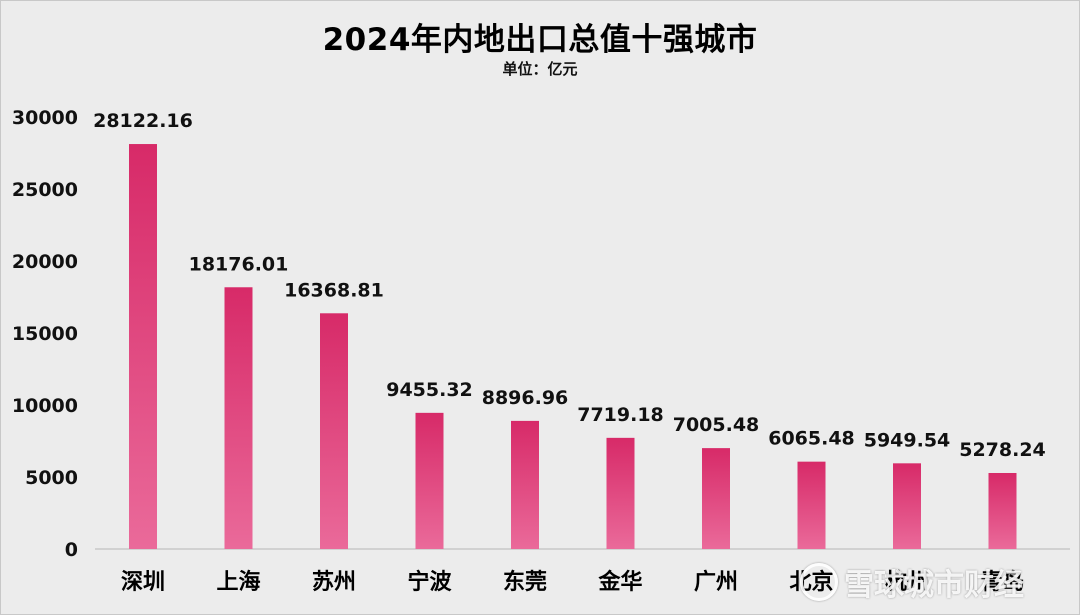 The width and height of the screenshot is (1080, 615). Describe the element at coordinates (429, 582) in the screenshot. I see `x-tick-label: 宁波` at that location.